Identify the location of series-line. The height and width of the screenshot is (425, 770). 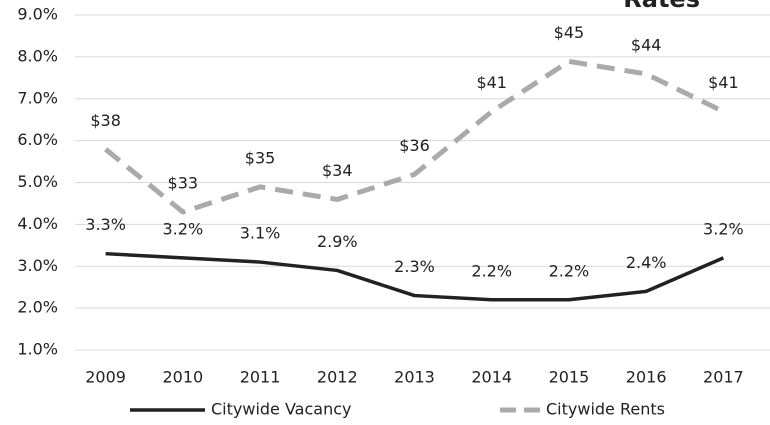
(415, 276).